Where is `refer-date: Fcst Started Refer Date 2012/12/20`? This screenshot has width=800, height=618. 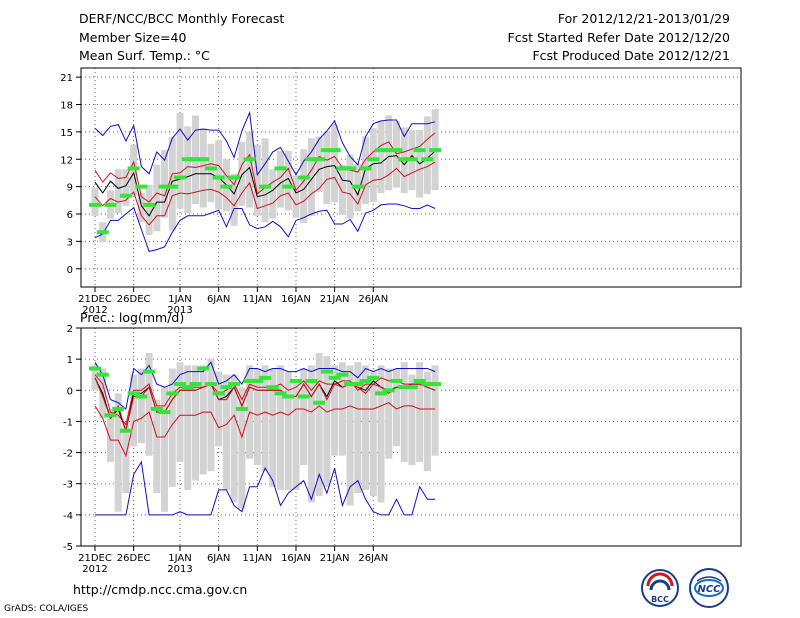
refer-date: Fcst Started Refer Date 2012/12/20 is located at coordinates (619, 37).